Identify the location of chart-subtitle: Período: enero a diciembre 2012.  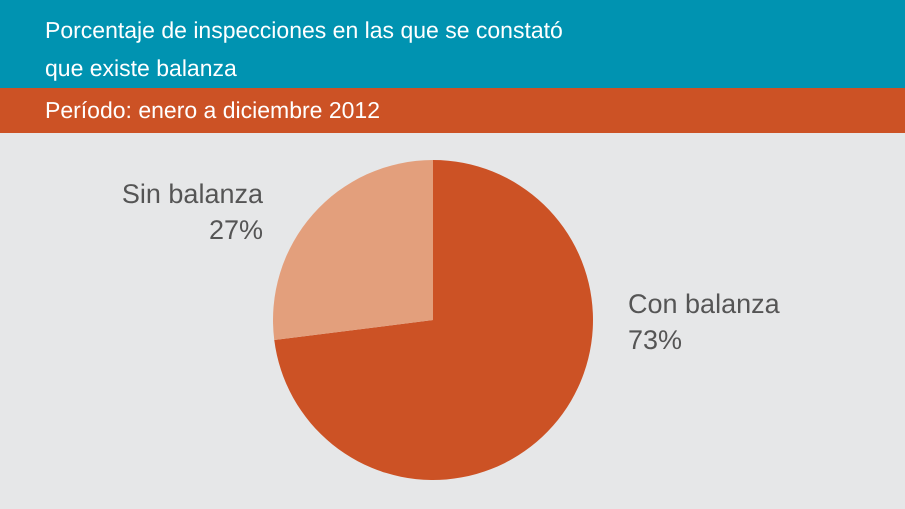
(452, 110).